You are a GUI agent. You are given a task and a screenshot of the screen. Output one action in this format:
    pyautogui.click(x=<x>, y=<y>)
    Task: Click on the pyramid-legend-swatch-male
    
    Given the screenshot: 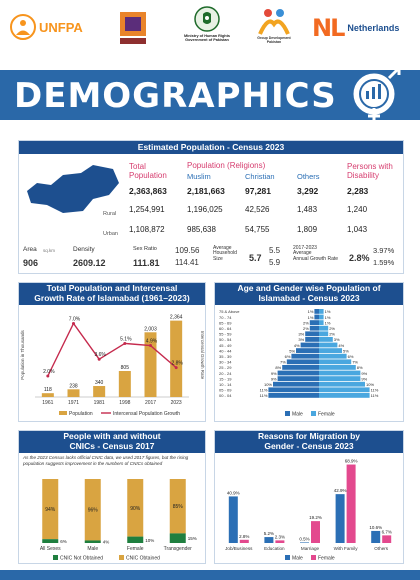 What is the action you would take?
    pyautogui.click(x=287, y=413)
    